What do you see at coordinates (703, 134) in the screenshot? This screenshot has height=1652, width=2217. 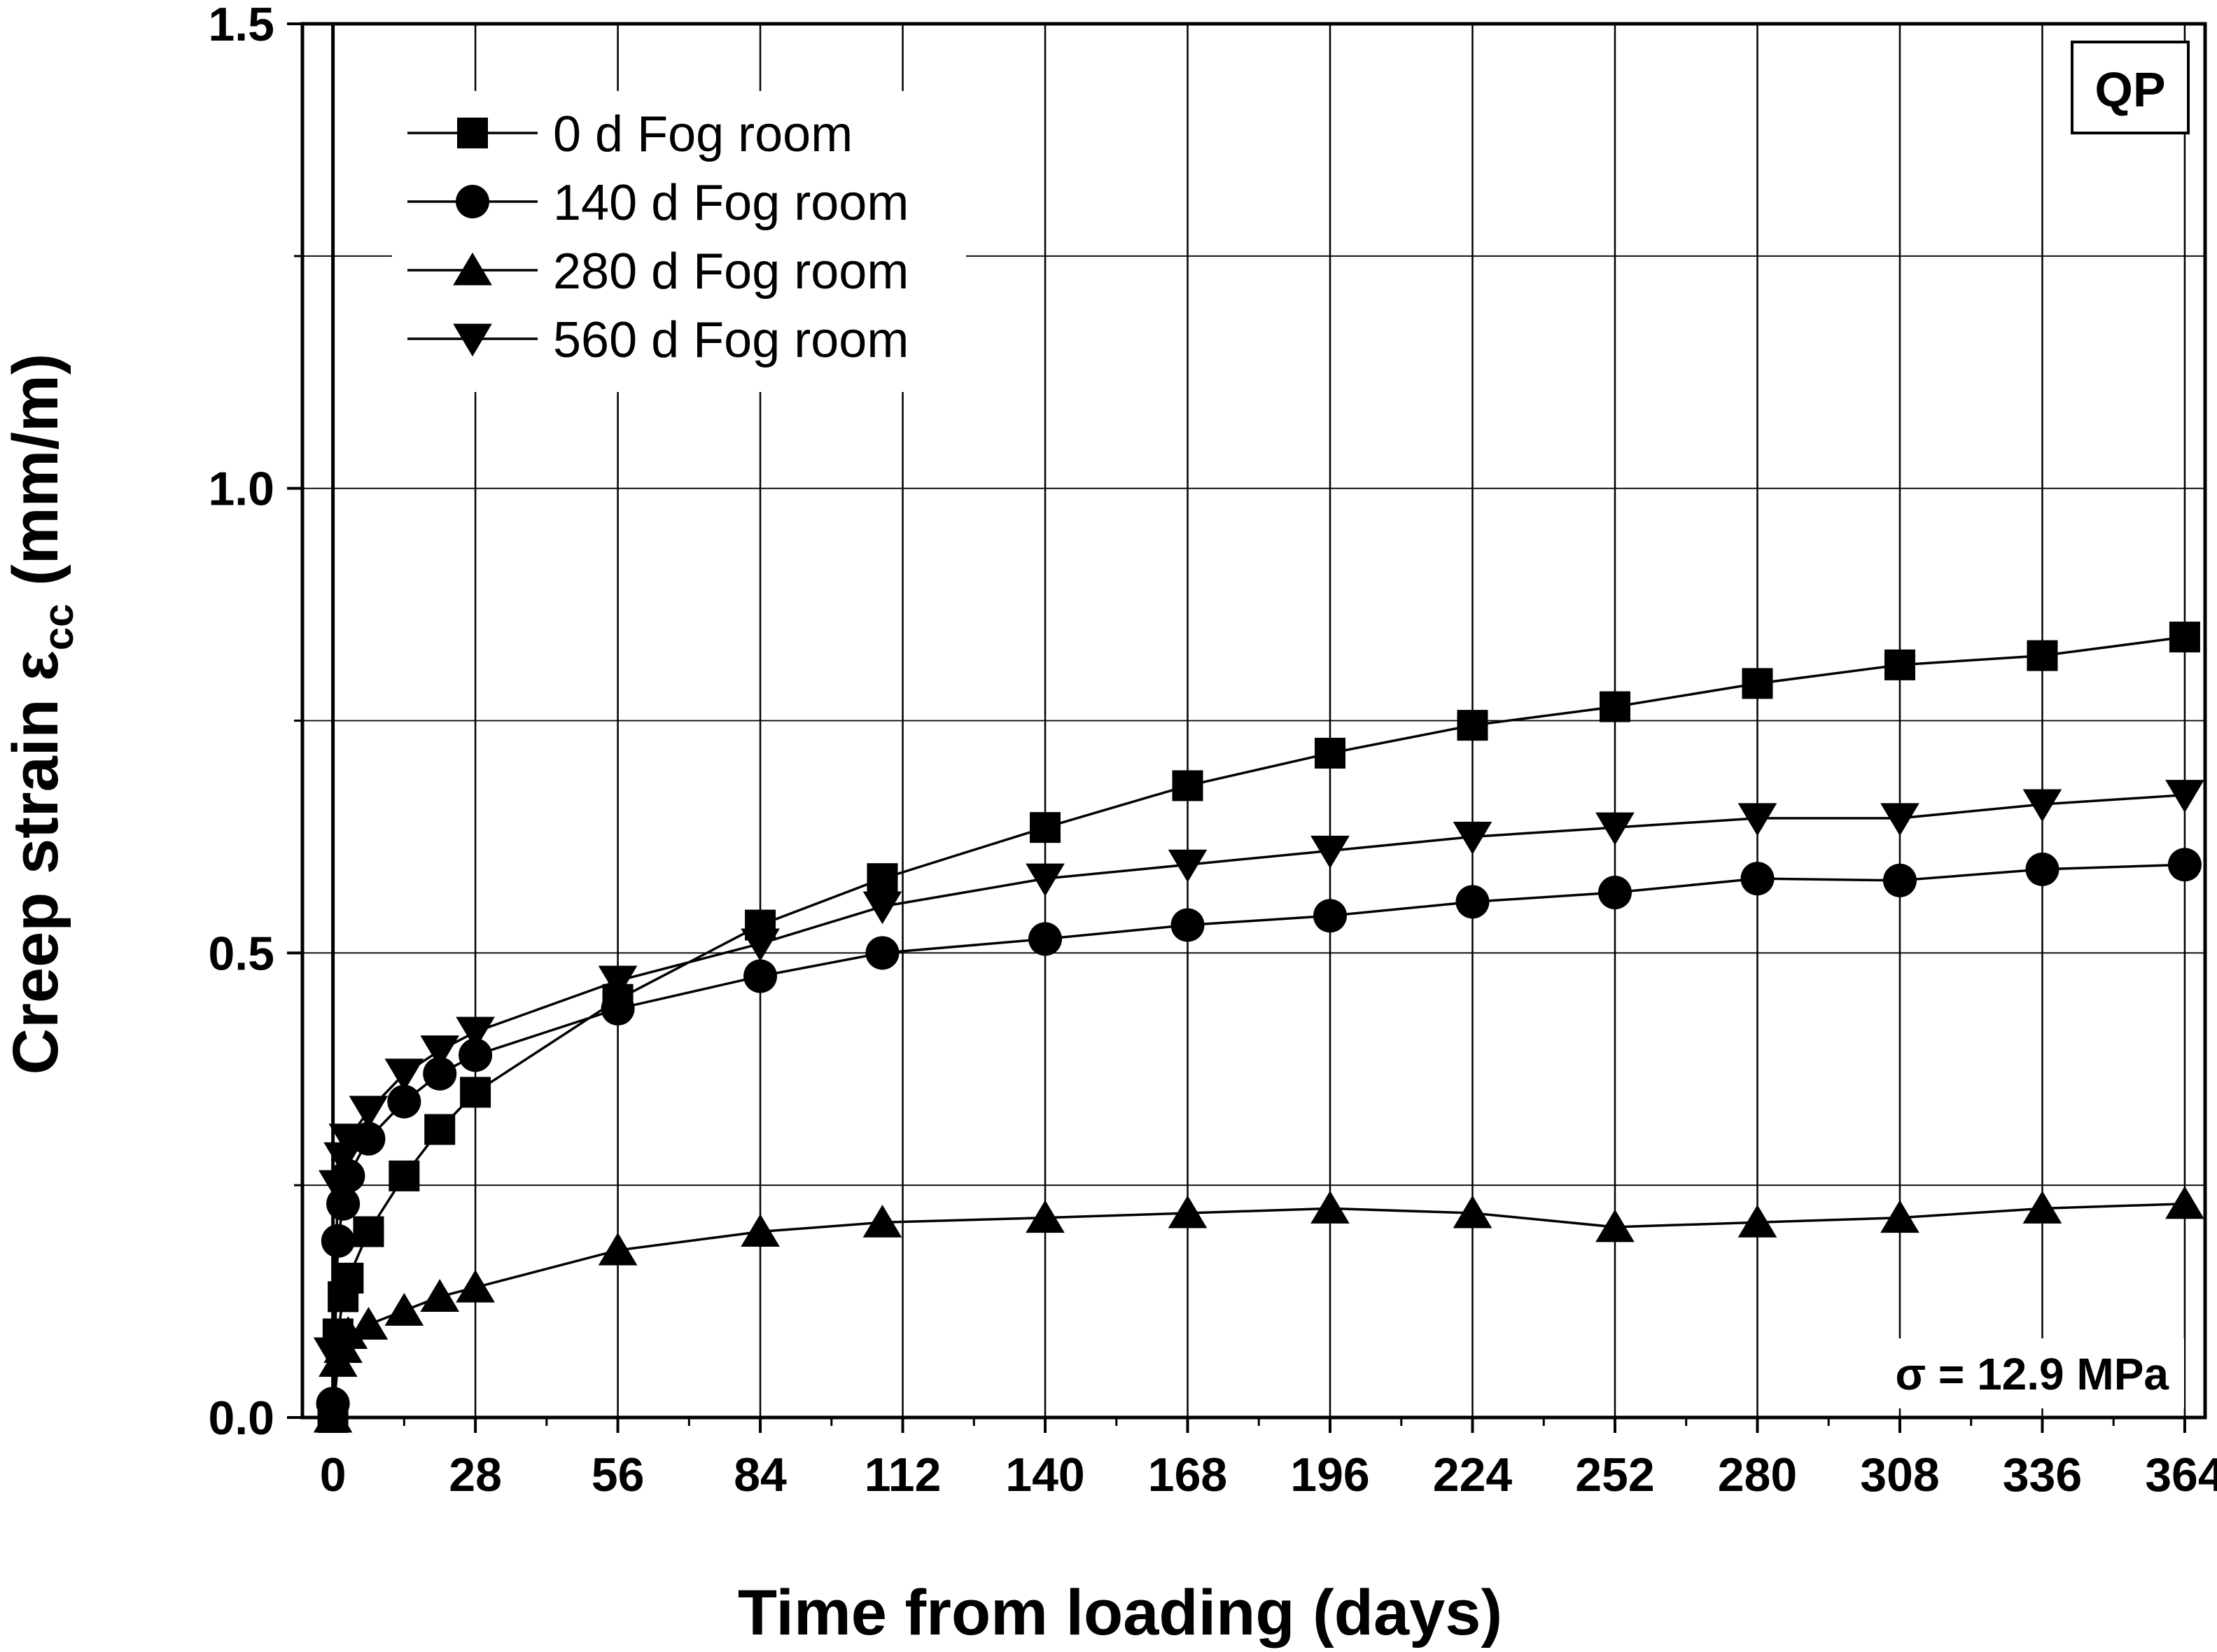 I see `legend-label: 0 d Fog room` at bounding box center [703, 134].